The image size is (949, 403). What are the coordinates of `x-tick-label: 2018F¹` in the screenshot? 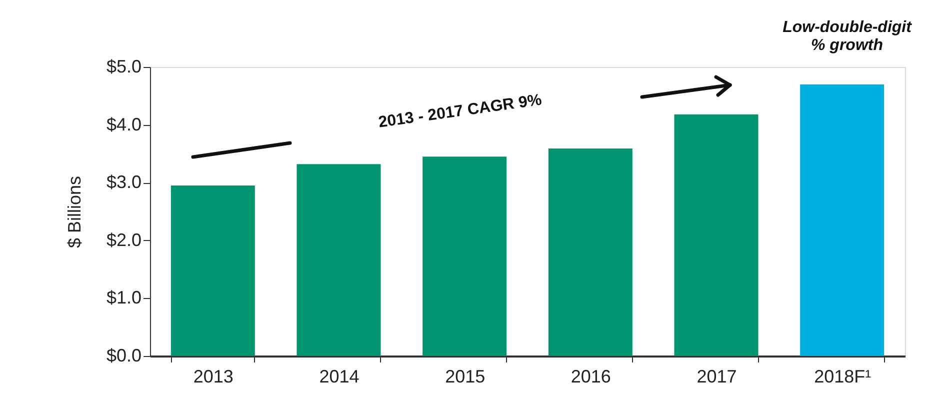 It's located at (843, 376).